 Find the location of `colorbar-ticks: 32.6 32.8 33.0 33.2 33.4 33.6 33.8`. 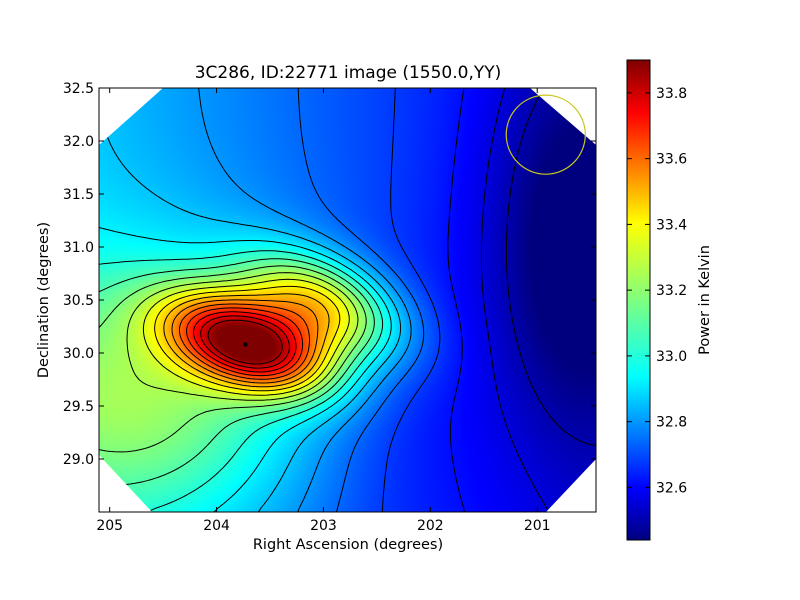

colorbar-ticks: 32.6 32.8 33.0 33.2 33.4 33.6 33.8 is located at coordinates (657, 291).